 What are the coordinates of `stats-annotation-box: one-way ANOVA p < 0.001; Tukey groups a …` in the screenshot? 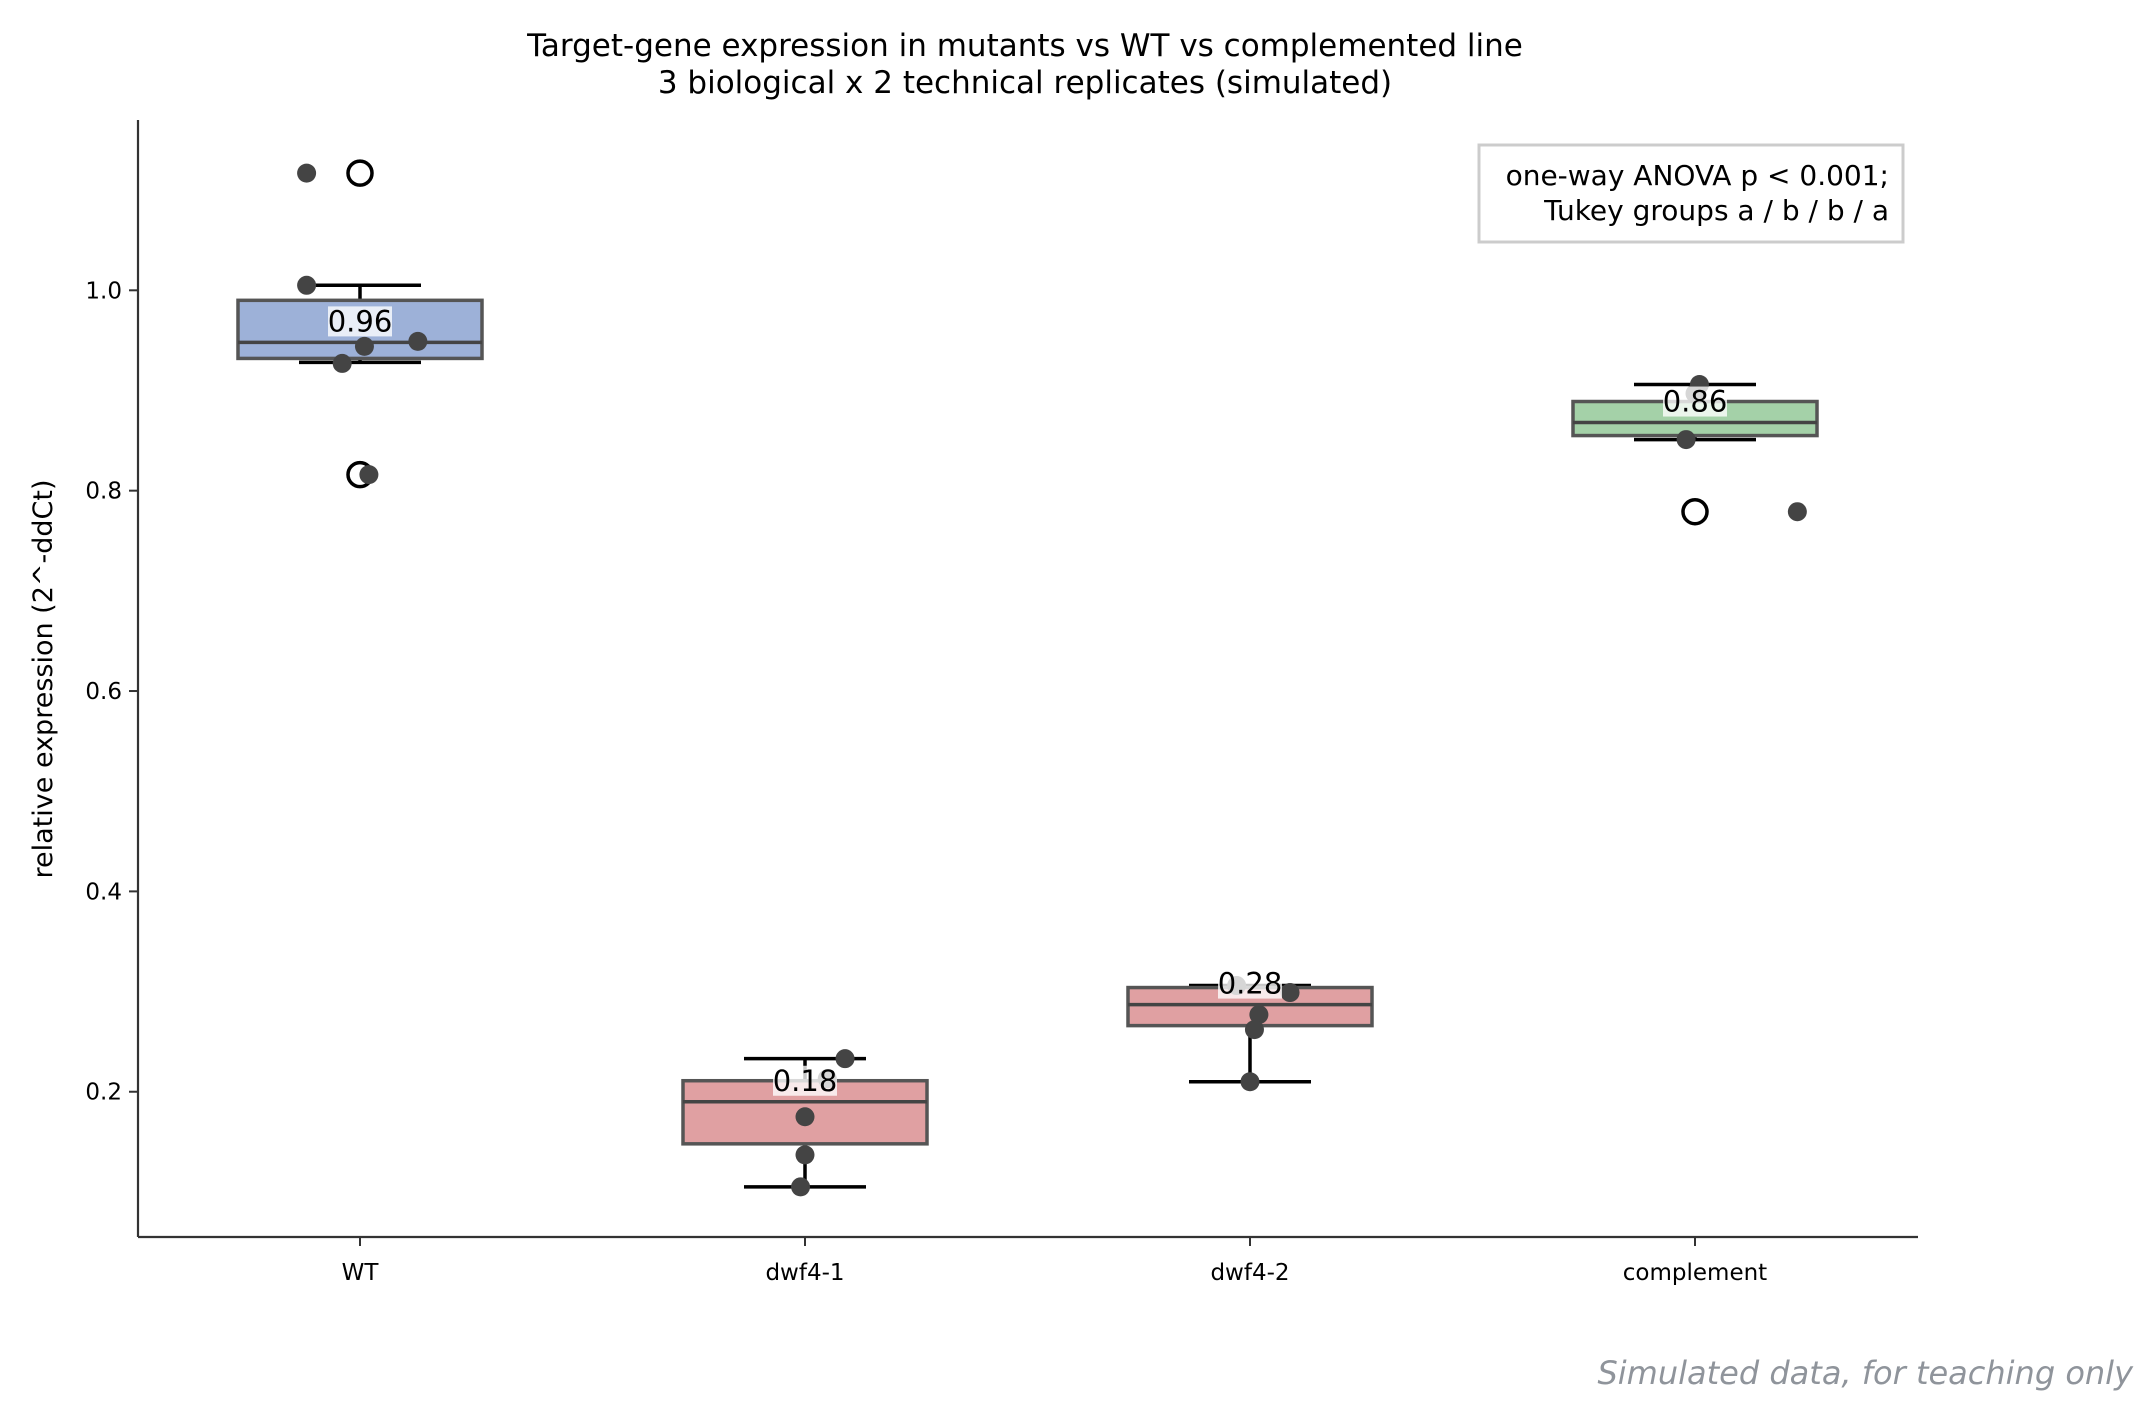 It's located at (1691, 193).